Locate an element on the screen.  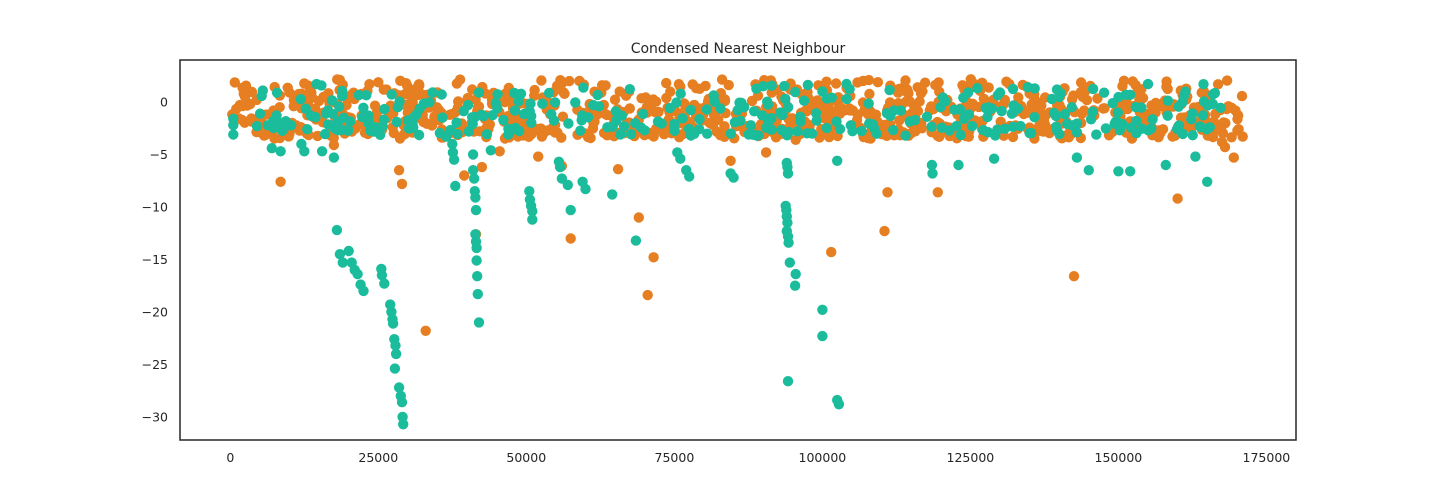
y-tick-label: −5 is located at coordinates (159, 154).